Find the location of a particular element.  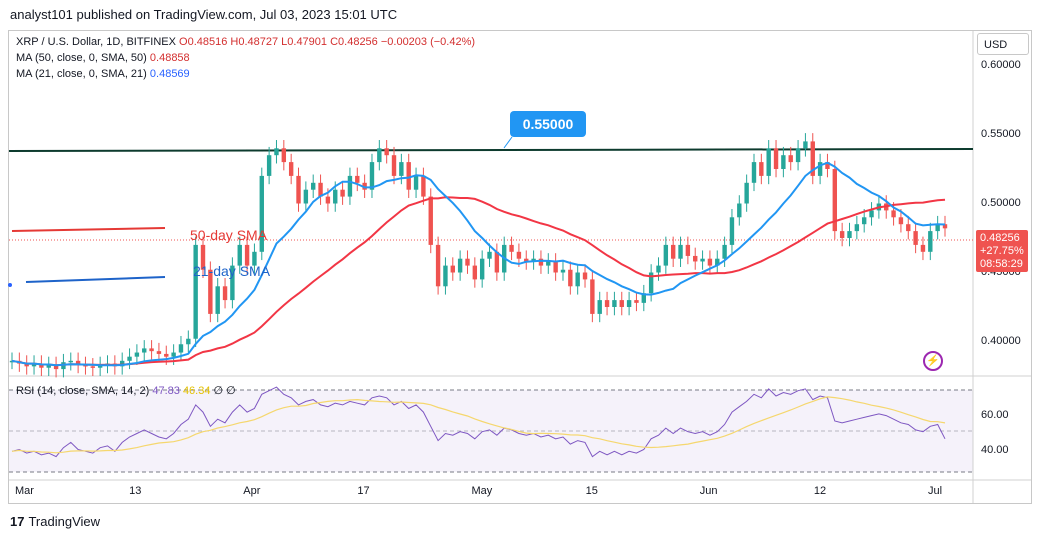

price-tick-label: 0.60000 is located at coordinates (1001, 64).